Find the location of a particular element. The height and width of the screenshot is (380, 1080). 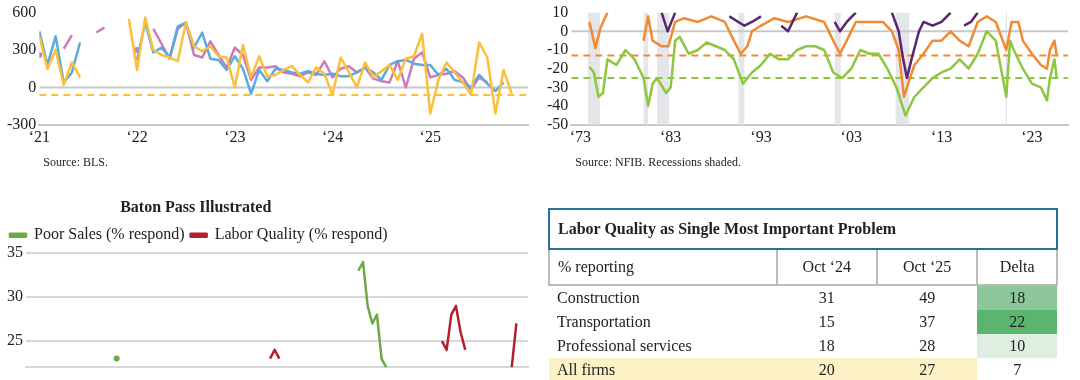

x-tick-label: ‘24 is located at coordinates (332, 136).